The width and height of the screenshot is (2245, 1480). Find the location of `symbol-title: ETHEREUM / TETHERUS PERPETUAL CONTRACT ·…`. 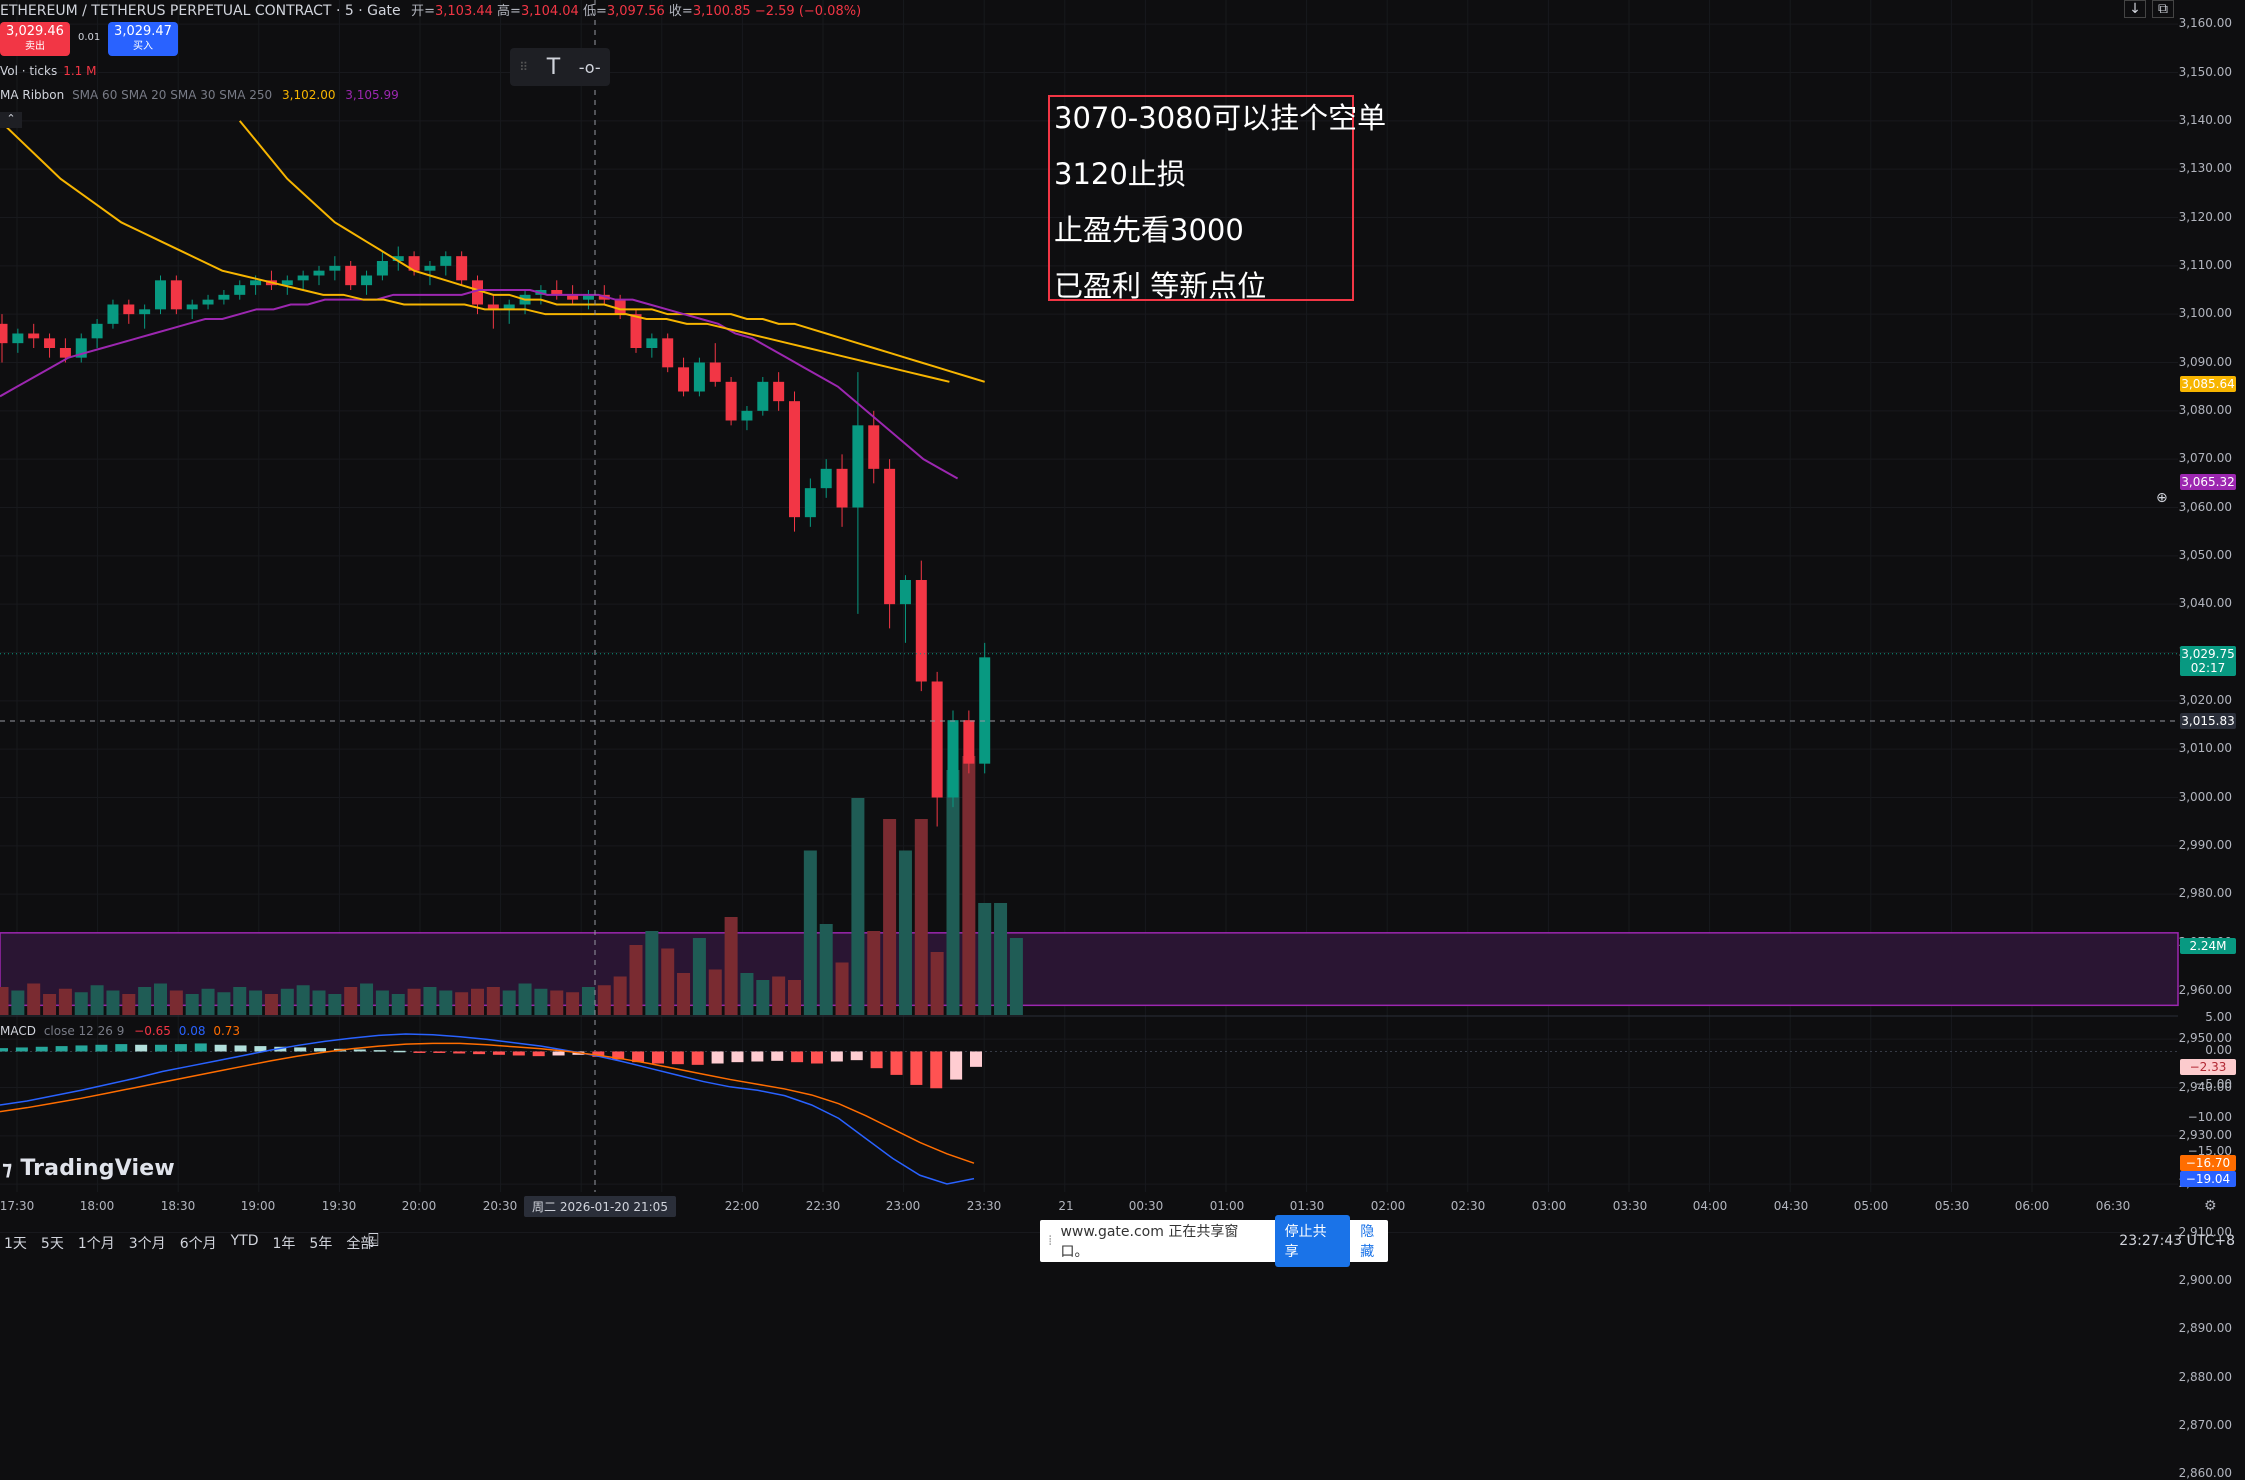

symbol-title: ETHEREUM / TETHERUS PERPETUAL CONTRACT ·… is located at coordinates (200, 11).